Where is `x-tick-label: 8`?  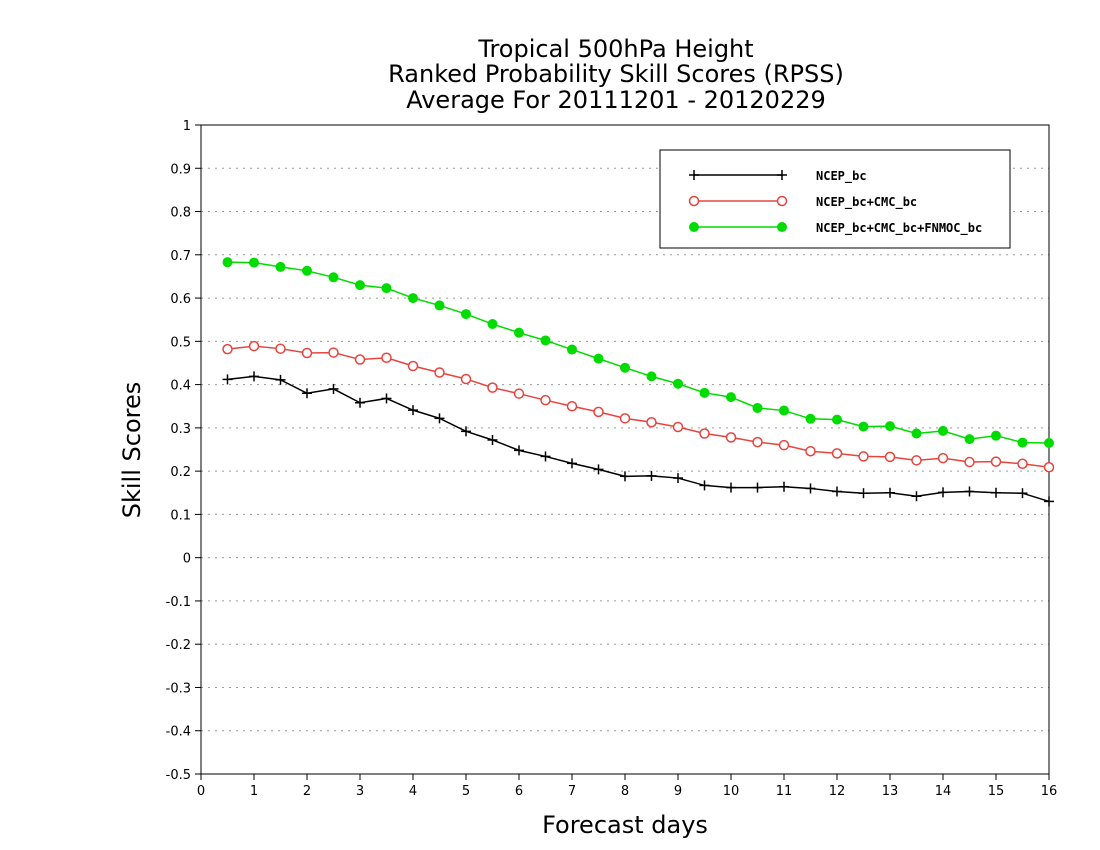
x-tick-label: 8 is located at coordinates (625, 791).